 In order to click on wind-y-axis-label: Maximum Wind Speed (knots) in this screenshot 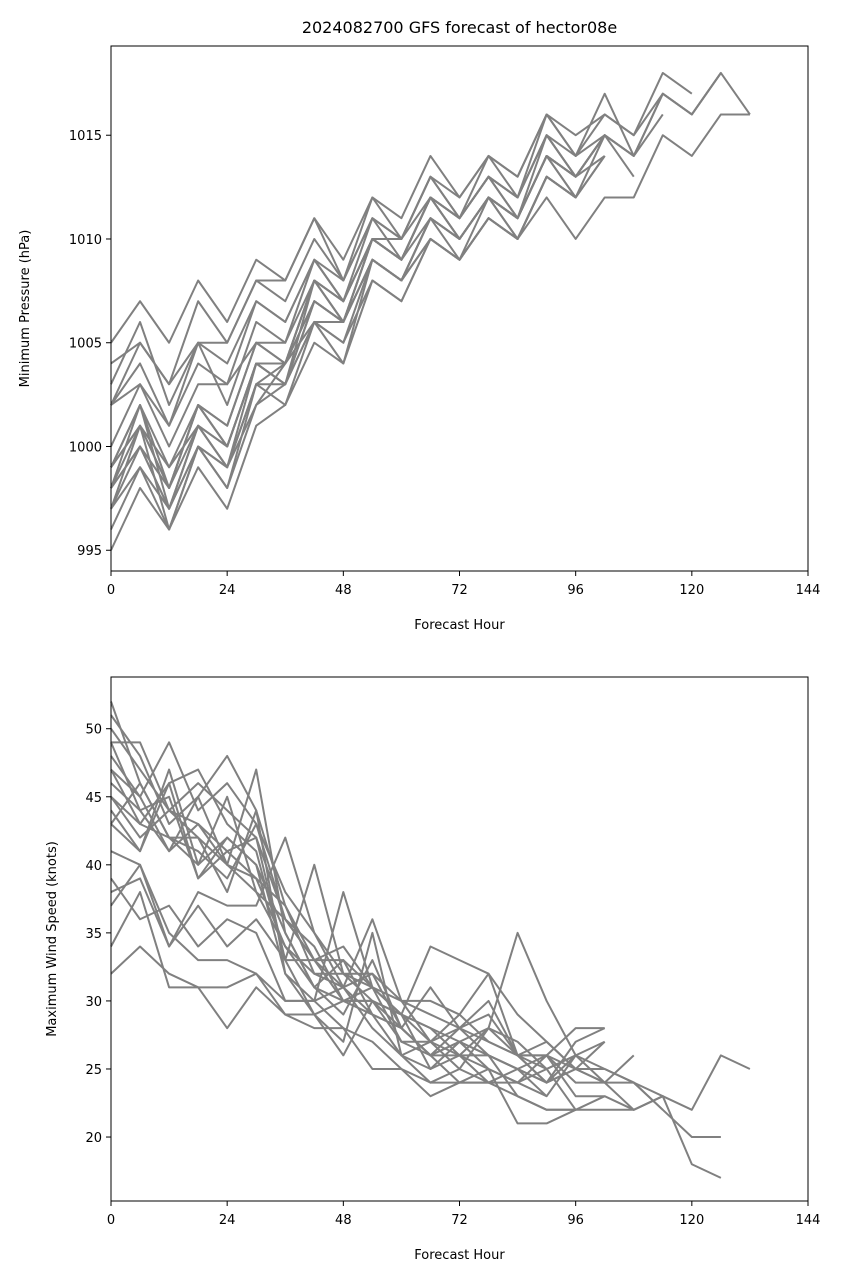, I will do `click(52, 939)`.